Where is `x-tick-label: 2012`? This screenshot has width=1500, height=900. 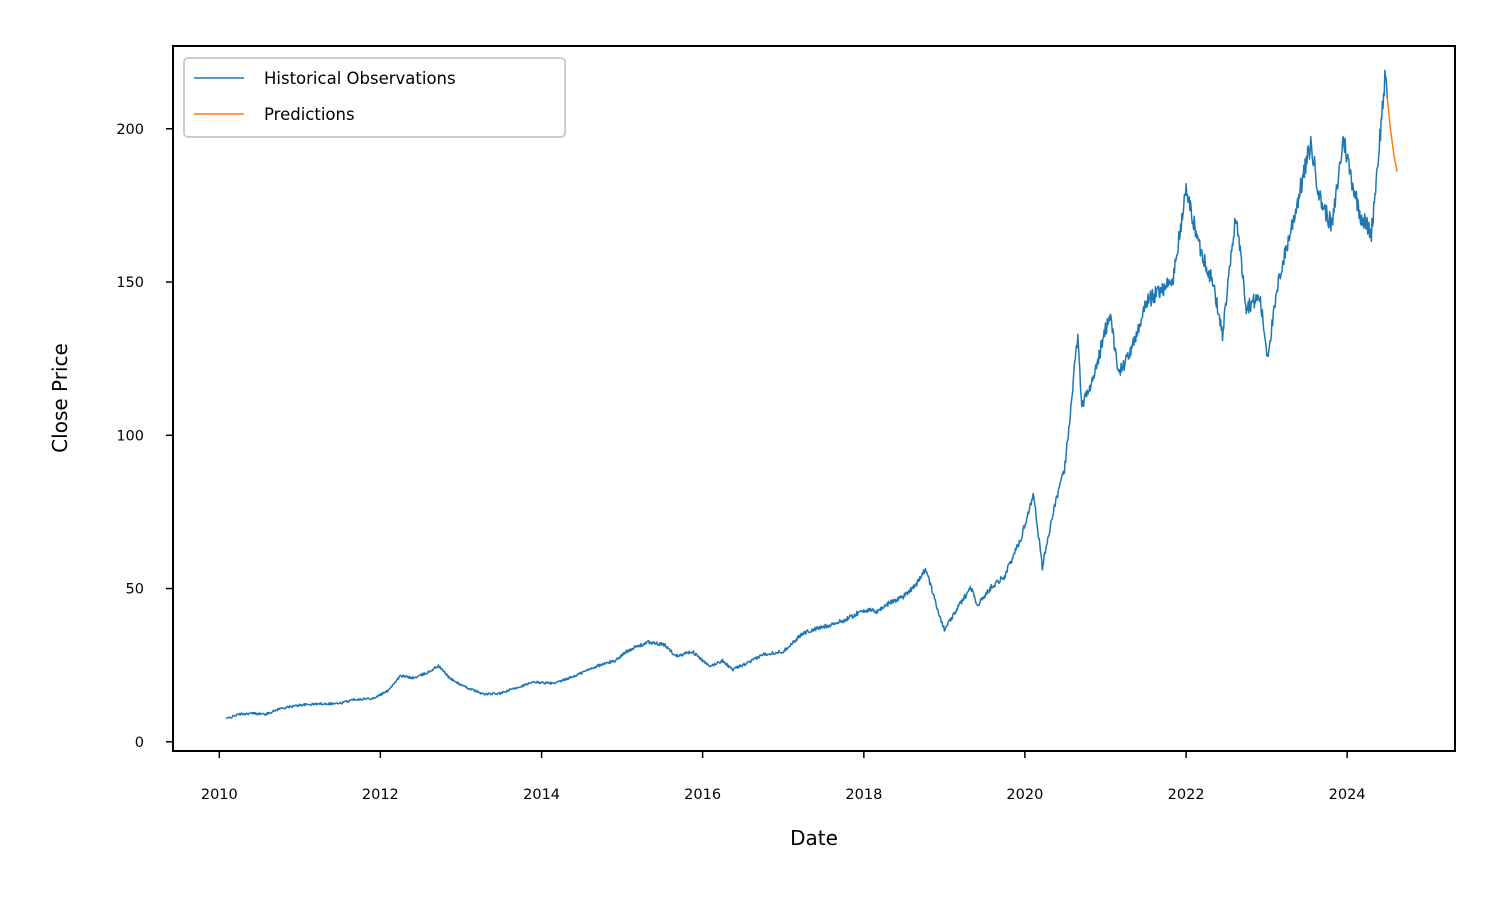
x-tick-label: 2012 is located at coordinates (380, 795).